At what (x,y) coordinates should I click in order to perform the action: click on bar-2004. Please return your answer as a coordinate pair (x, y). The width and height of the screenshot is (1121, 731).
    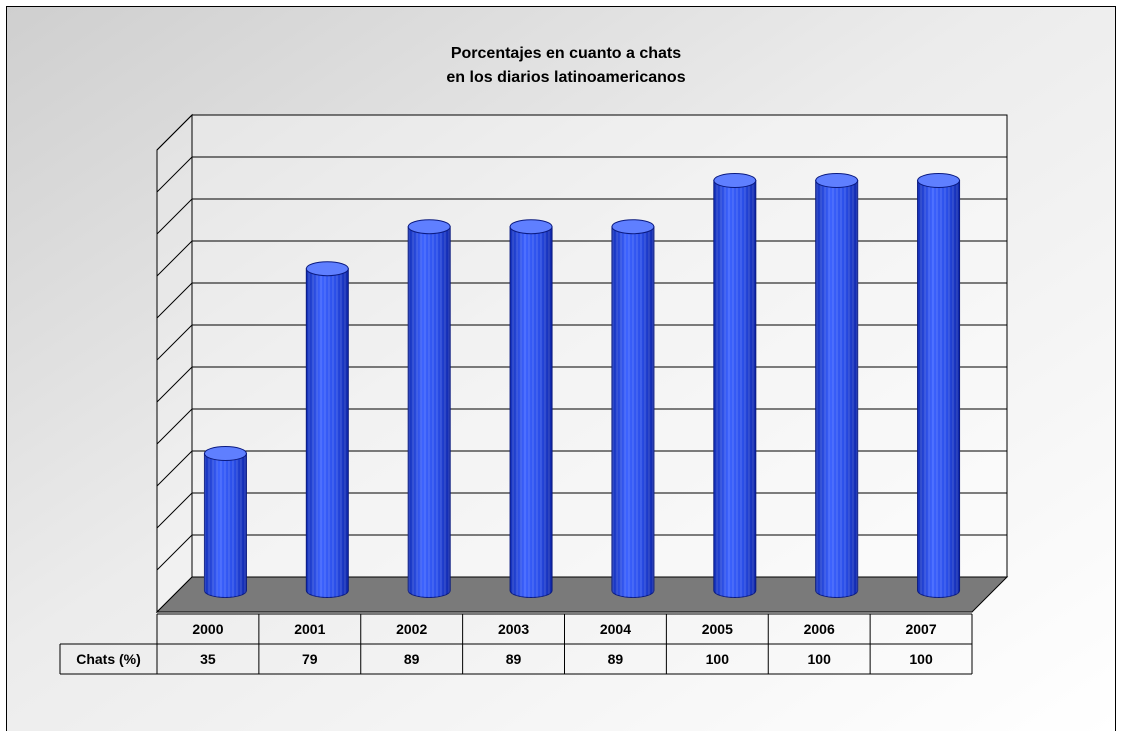
    Looking at the image, I should click on (633, 408).